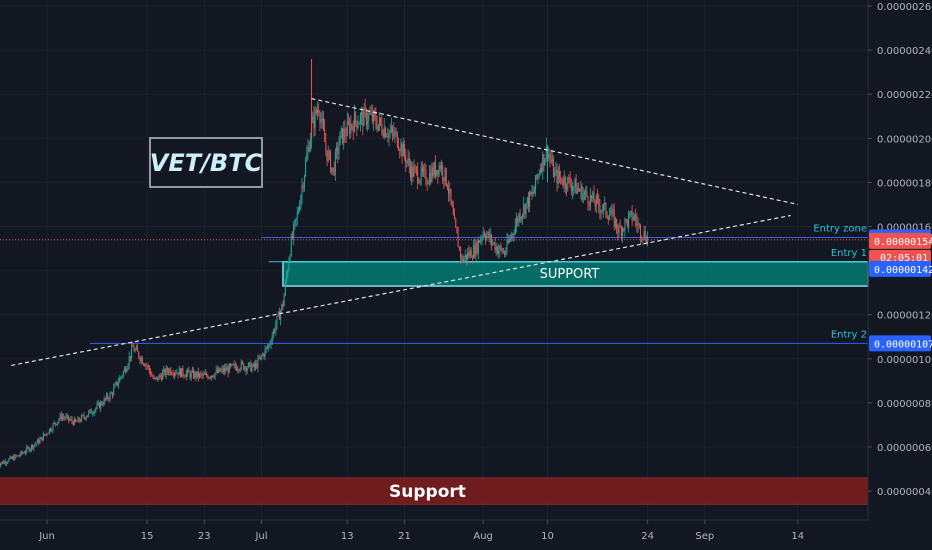 This screenshot has width=932, height=550. I want to click on y-tick-label: 0.00000160, so click(904, 228).